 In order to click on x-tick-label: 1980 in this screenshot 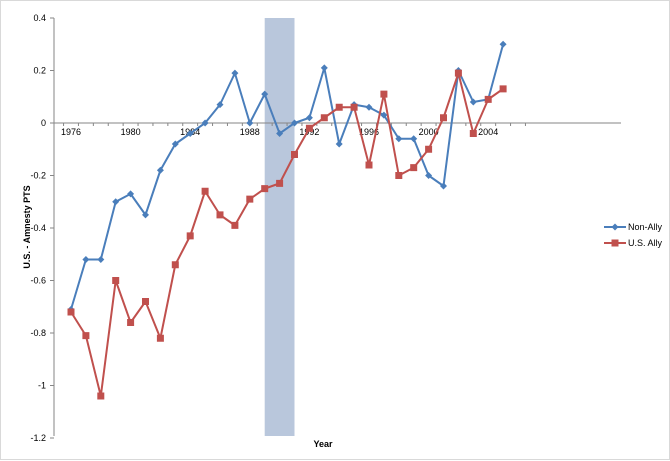, I will do `click(131, 132)`.